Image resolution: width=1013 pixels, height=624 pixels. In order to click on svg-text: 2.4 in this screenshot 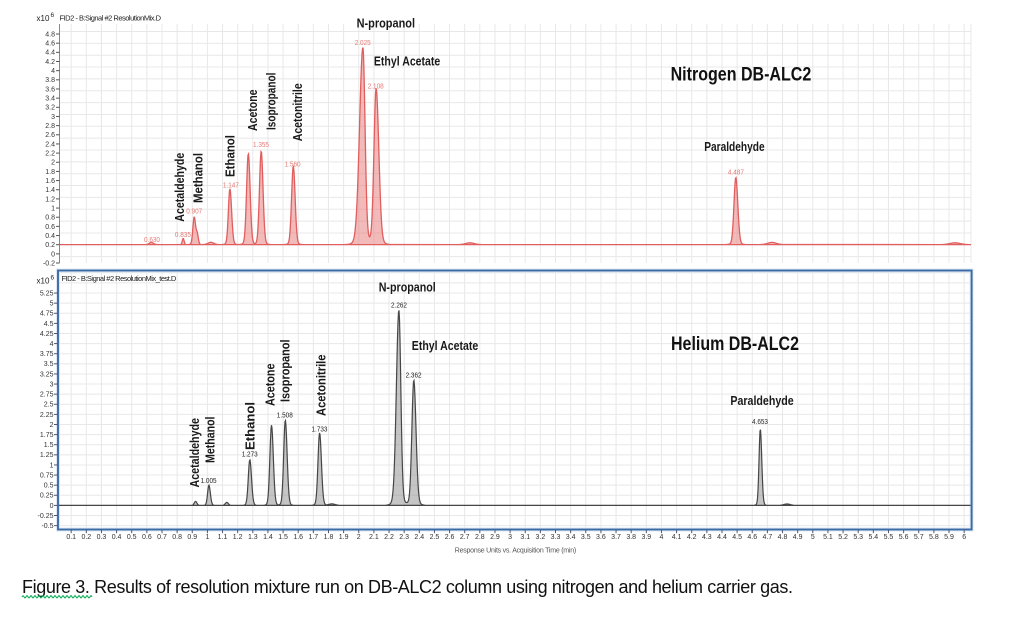, I will do `click(419, 537)`.